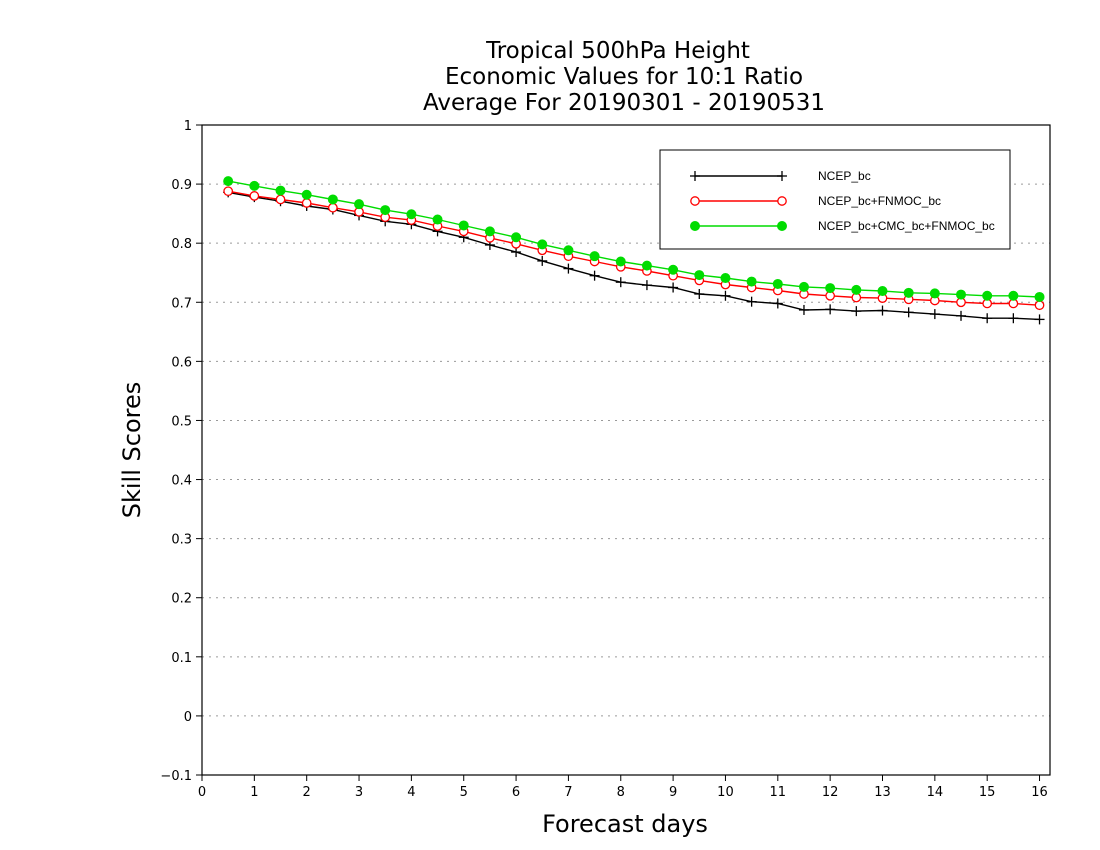 This screenshot has width=1100, height=850. I want to click on x-tick-label: 4, so click(411, 792).